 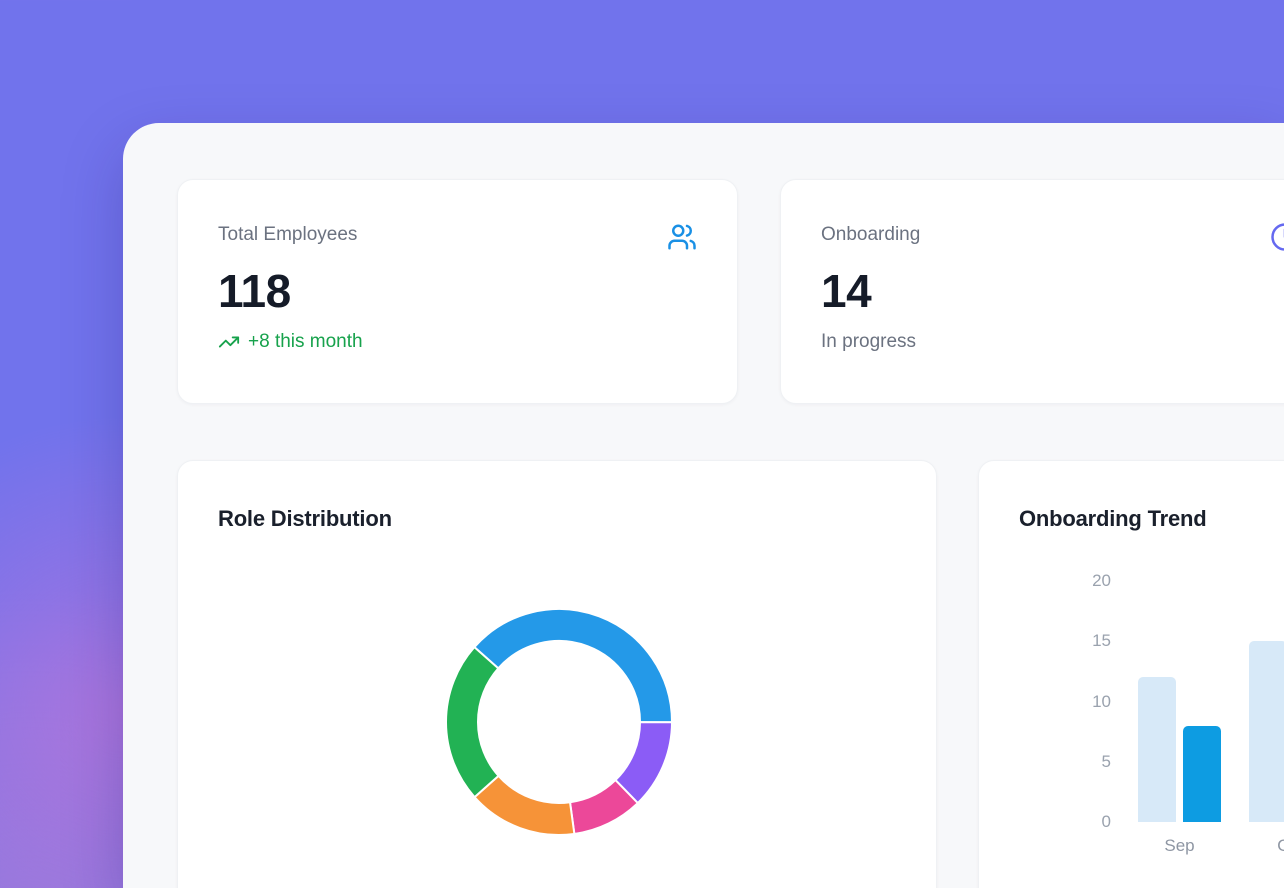 I want to click on x-axis-category-label: Oct, so click(x=1280, y=845).